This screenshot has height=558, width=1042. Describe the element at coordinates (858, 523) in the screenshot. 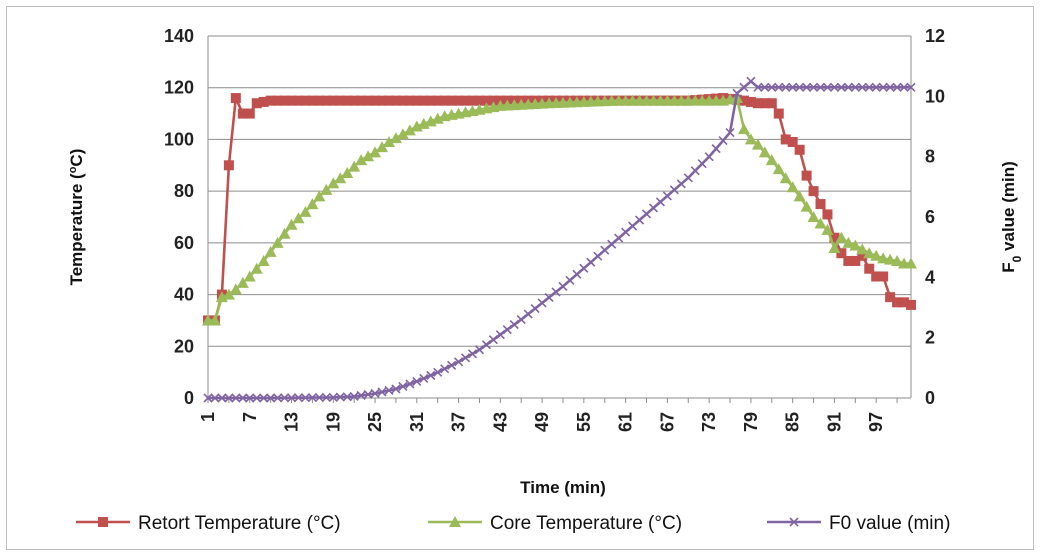

I see `legend-item-3: F0 value (min)` at that location.